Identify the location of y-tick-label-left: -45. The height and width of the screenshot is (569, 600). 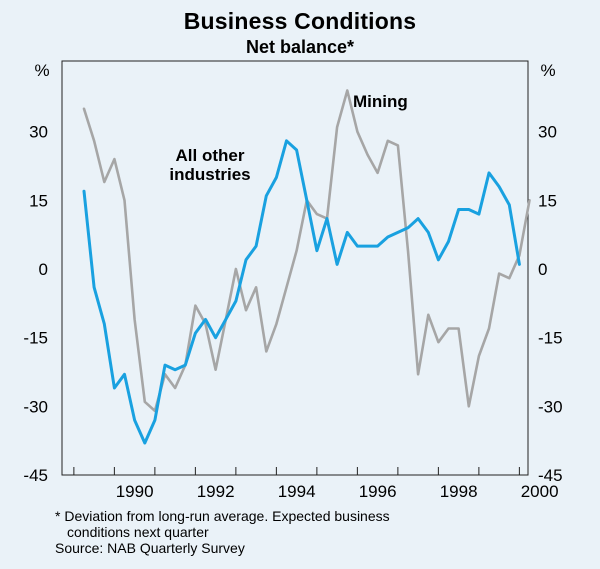
(35, 475).